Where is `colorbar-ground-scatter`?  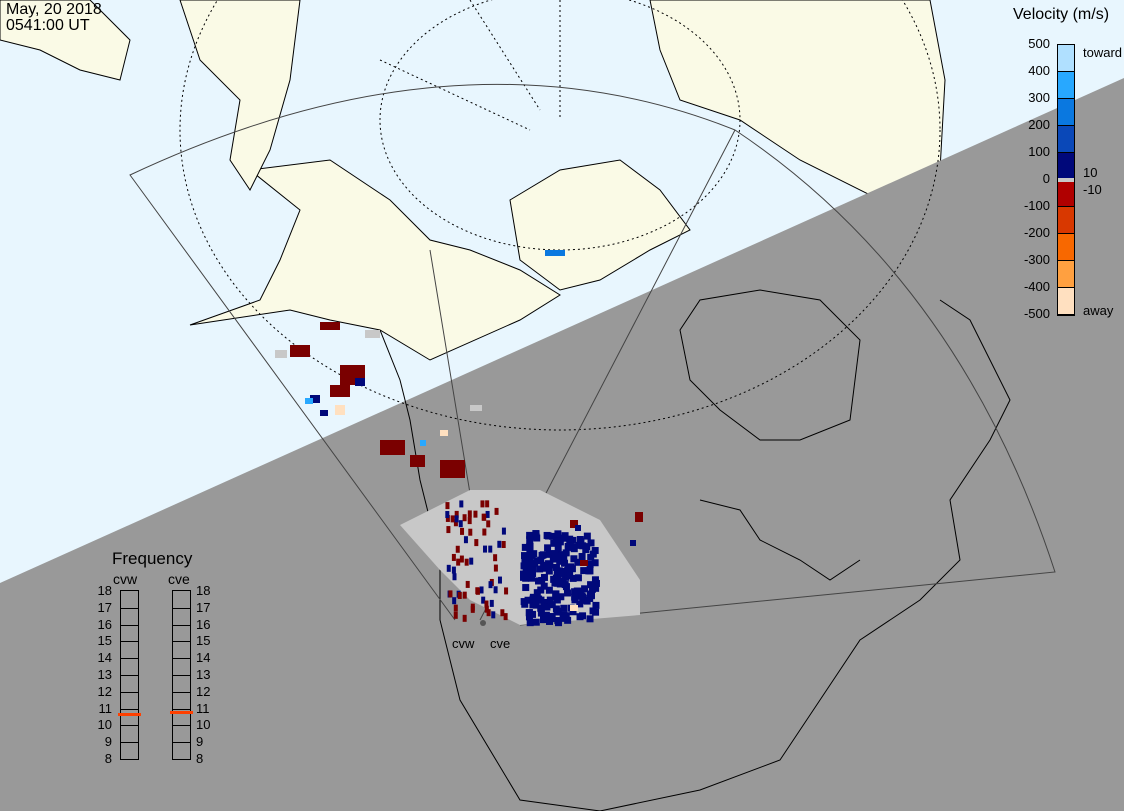 colorbar-ground-scatter is located at coordinates (1066, 180).